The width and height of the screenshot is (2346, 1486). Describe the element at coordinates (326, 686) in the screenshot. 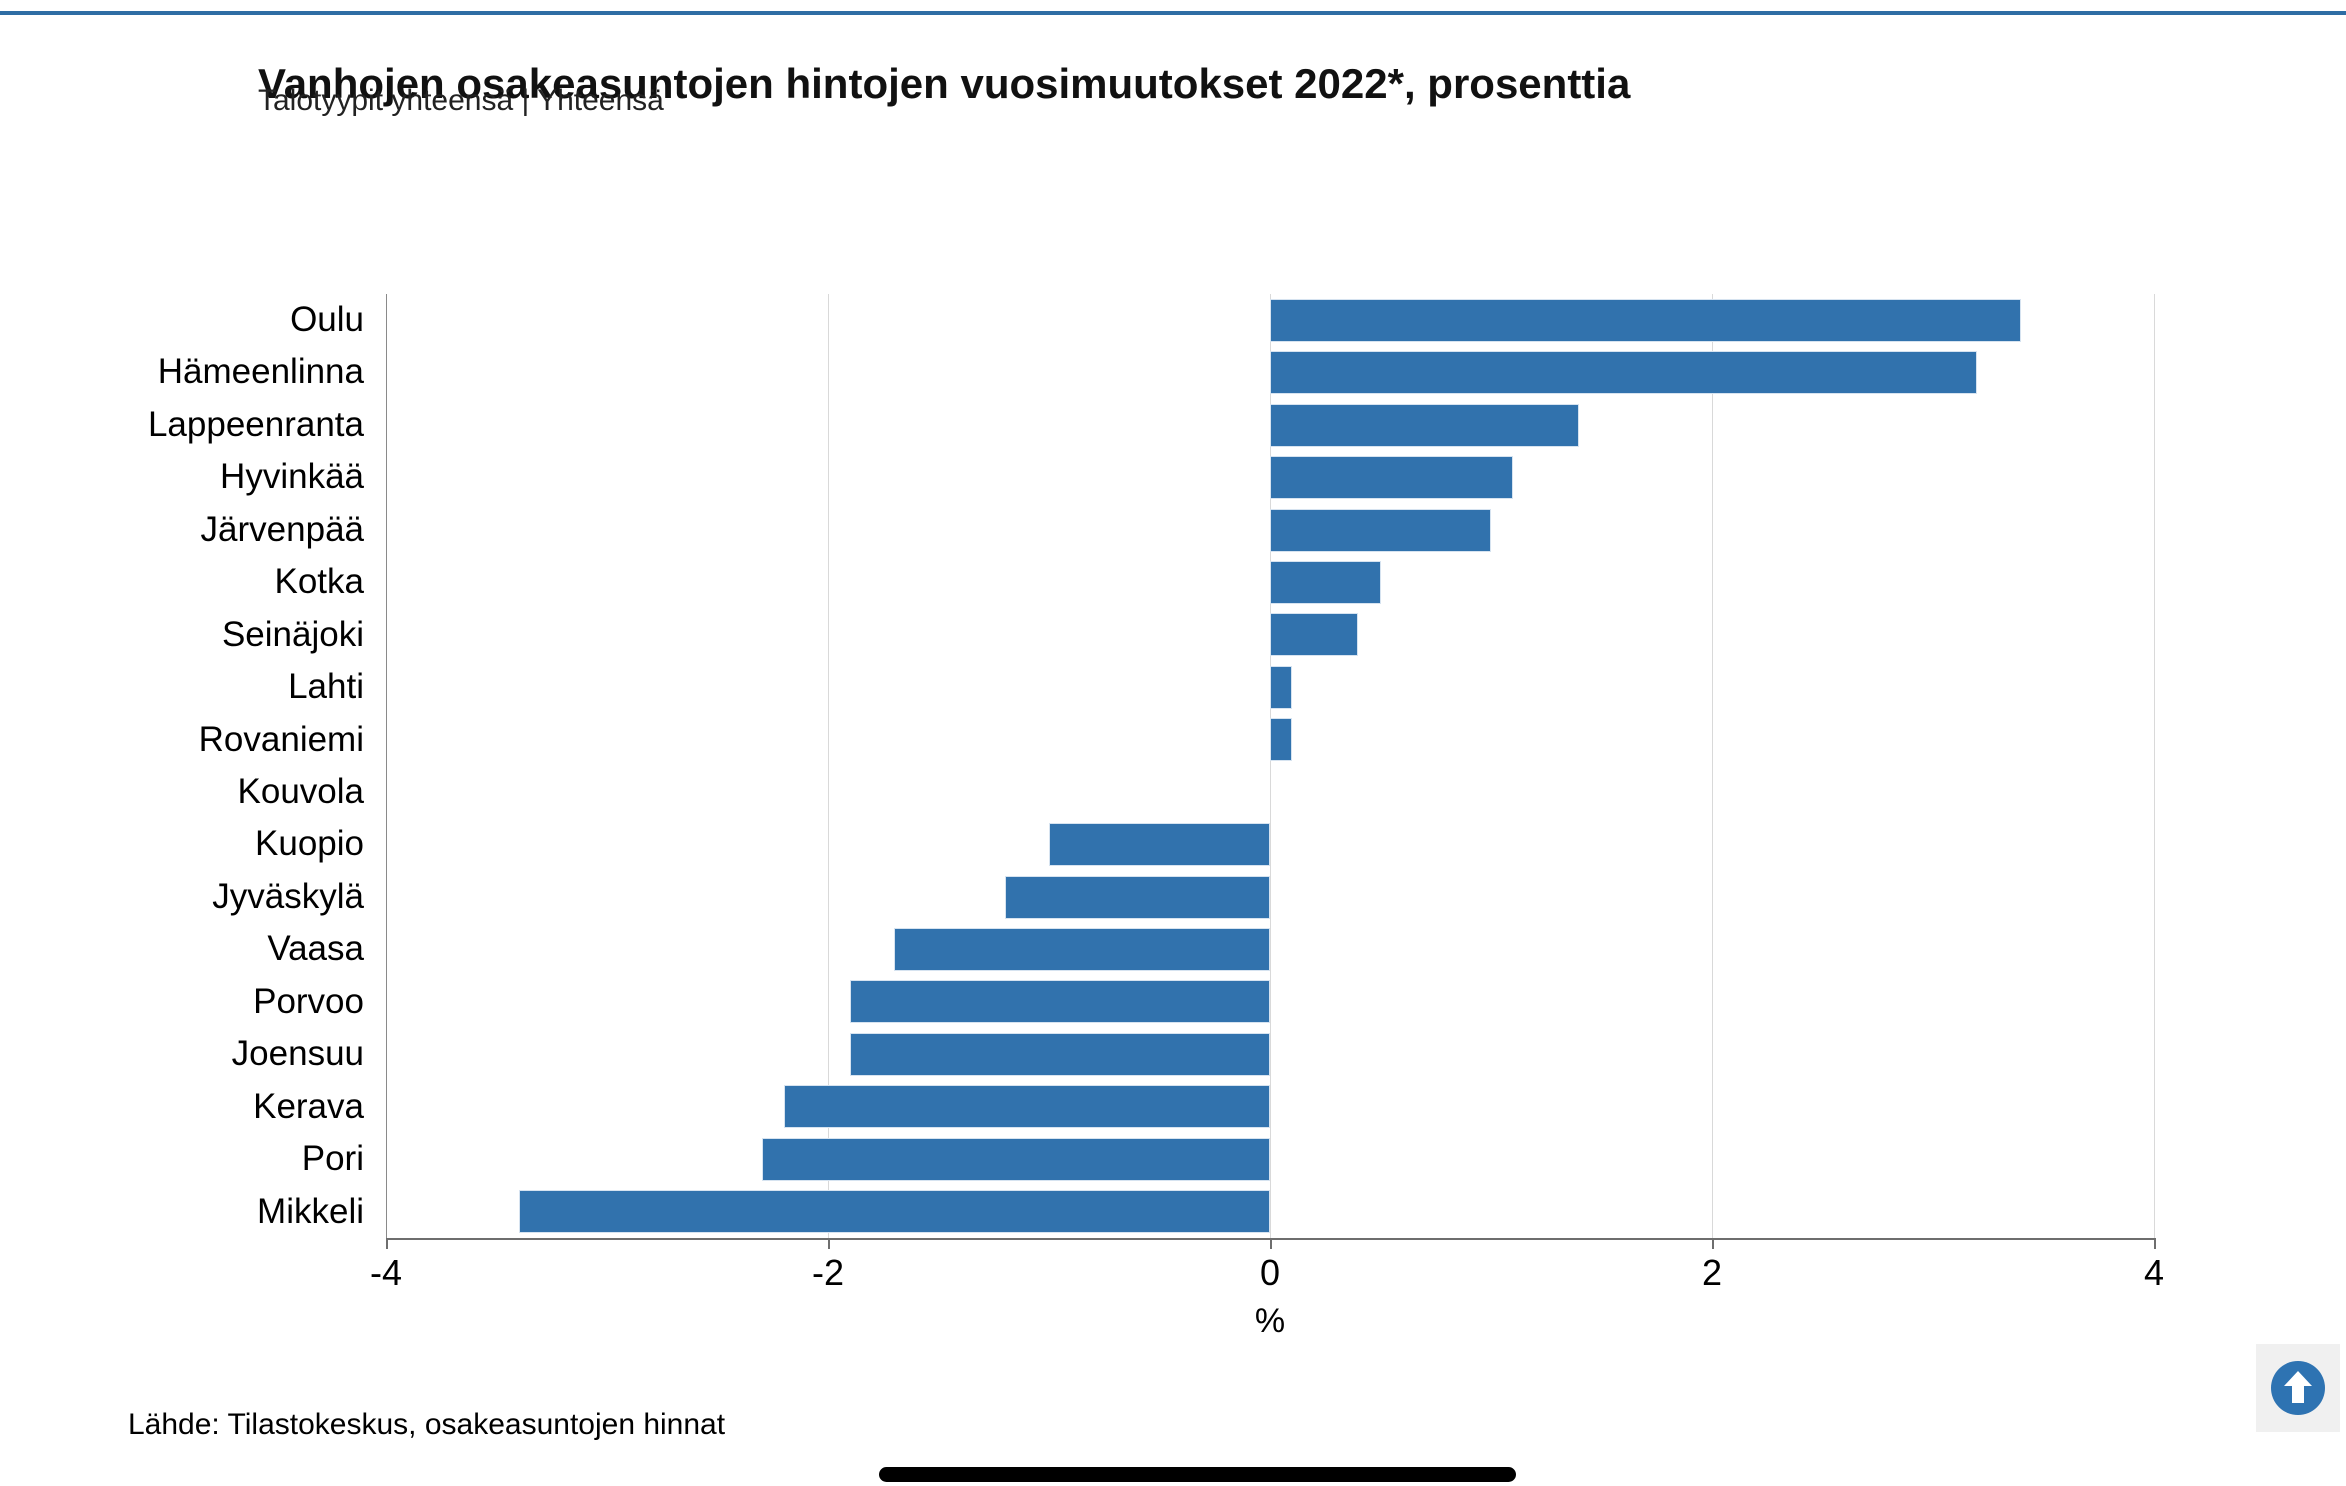

I see `category-label-lahti: Lahti` at that location.